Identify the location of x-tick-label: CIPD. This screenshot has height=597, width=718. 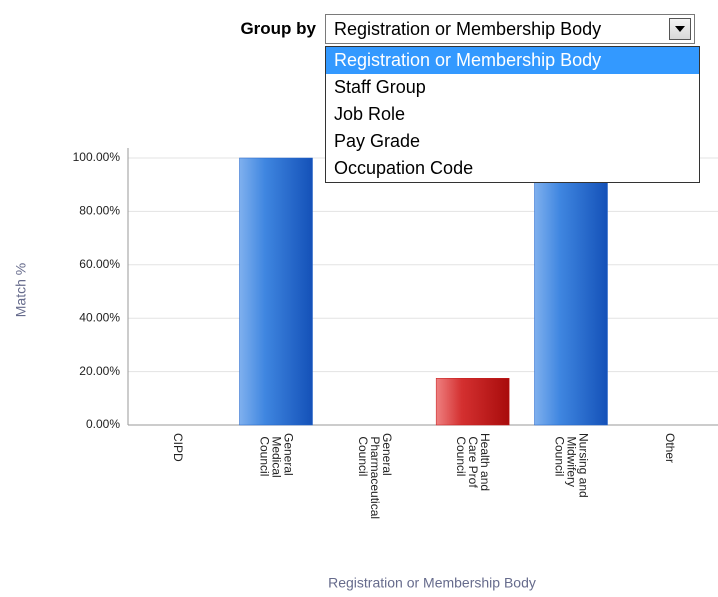
(178, 447).